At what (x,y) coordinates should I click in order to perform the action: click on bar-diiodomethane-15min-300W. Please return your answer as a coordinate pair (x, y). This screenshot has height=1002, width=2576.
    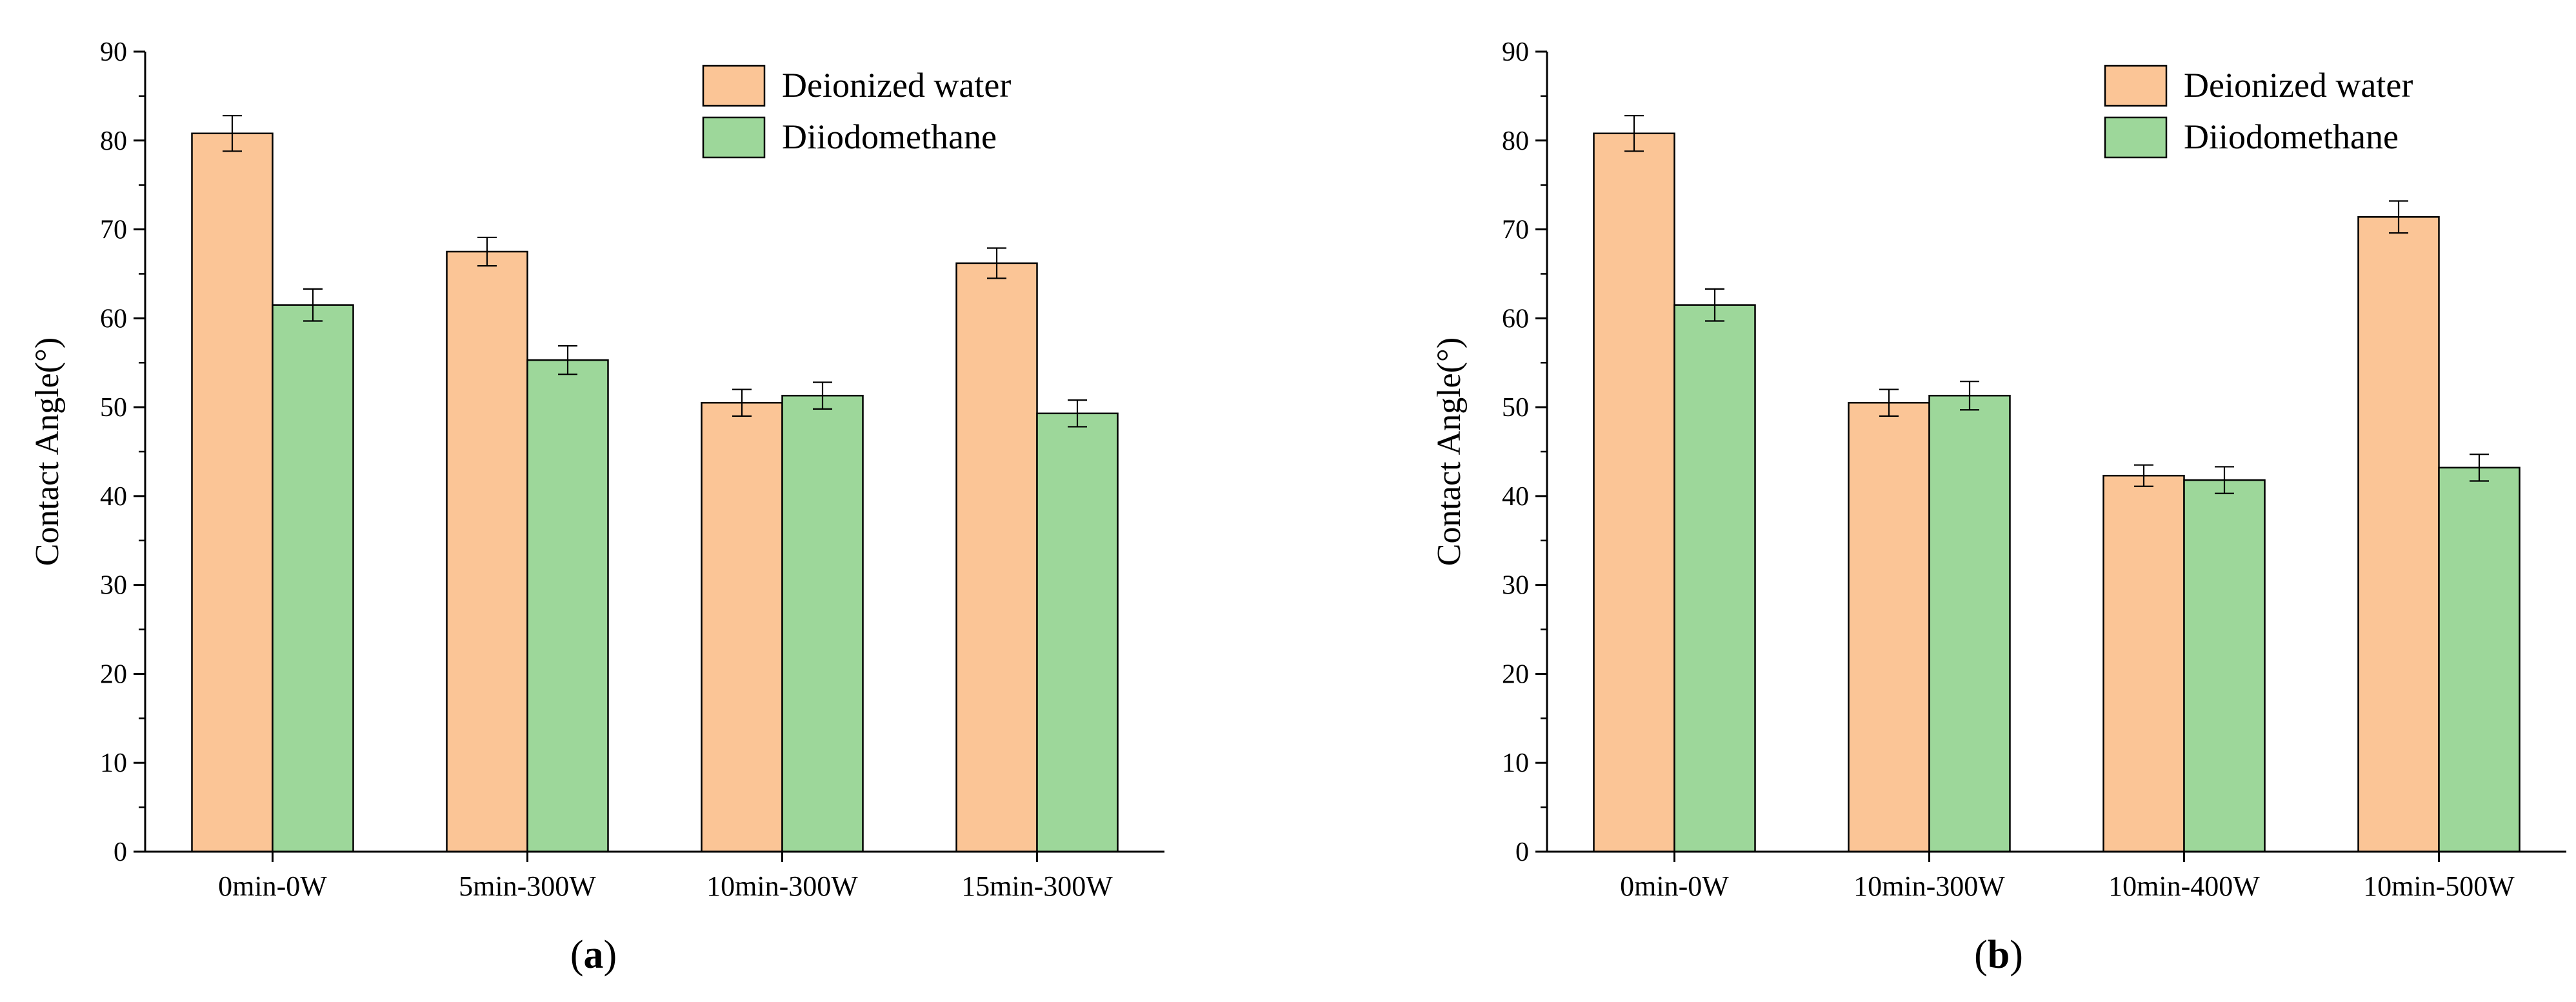
    Looking at the image, I should click on (1077, 632).